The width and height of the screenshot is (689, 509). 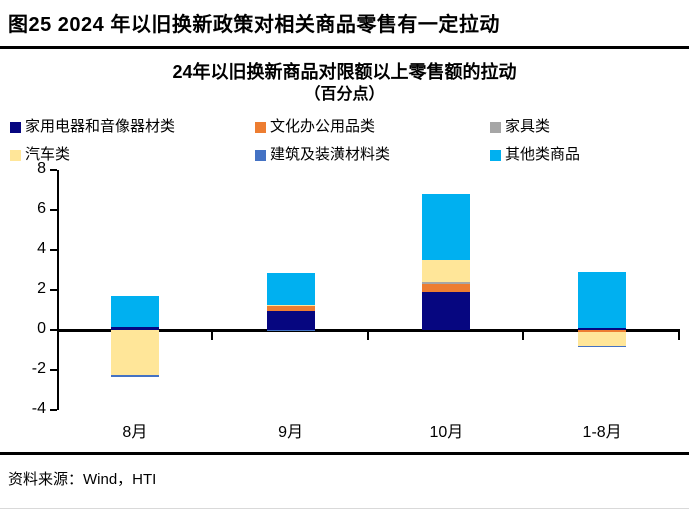 What do you see at coordinates (38, 368) in the screenshot?
I see `y-axis-tick-label: -2` at bounding box center [38, 368].